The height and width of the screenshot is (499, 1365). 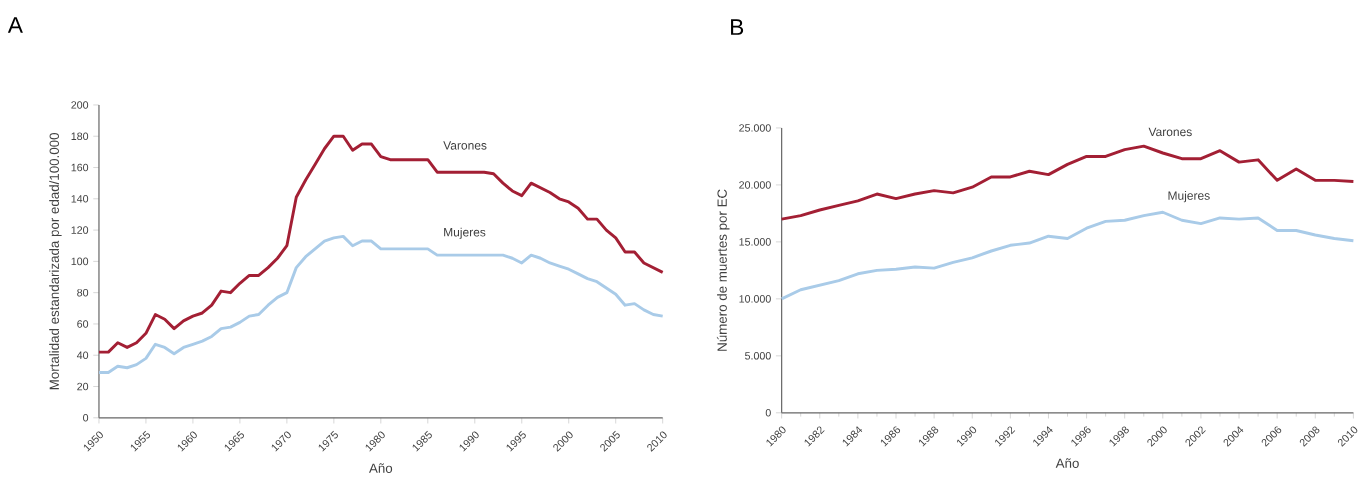 I want to click on y-tick-label: 80, so click(x=83, y=293).